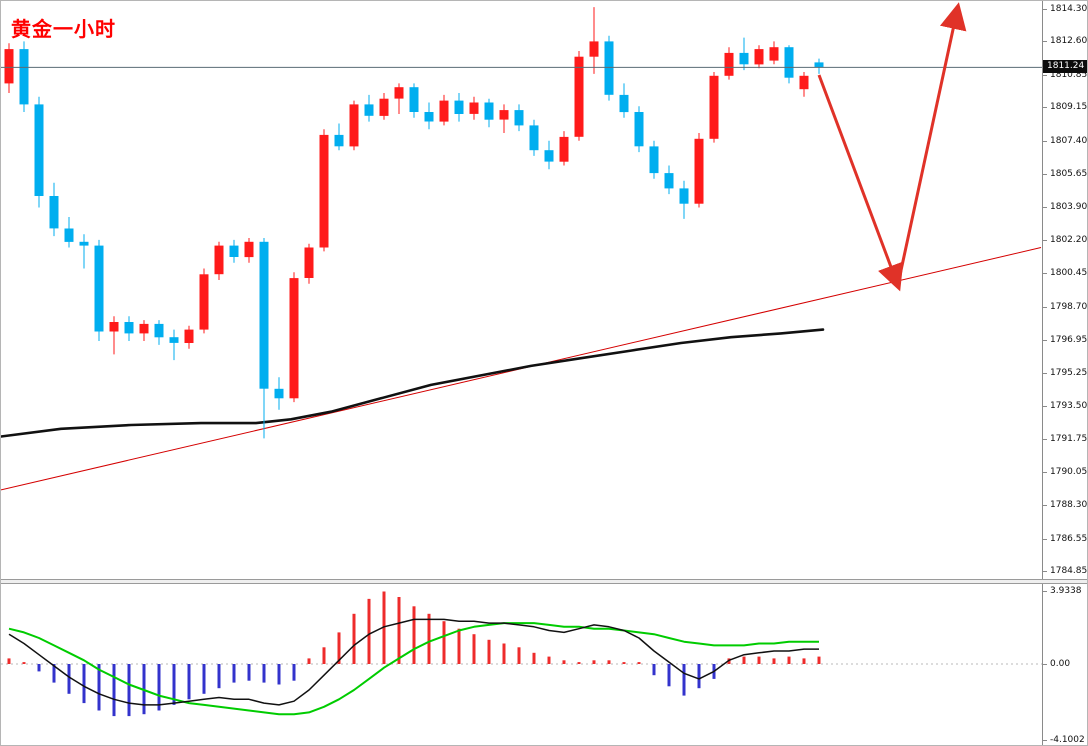 The height and width of the screenshot is (746, 1088). What do you see at coordinates (1064, 740) in the screenshot?
I see `indicator-axis-label: -4.1002` at bounding box center [1064, 740].